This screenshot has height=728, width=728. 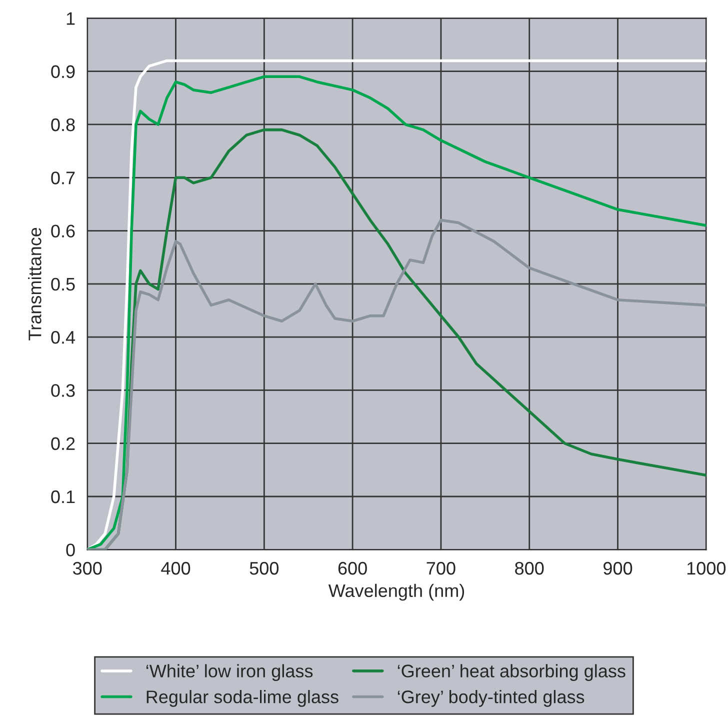 I want to click on y-tick-label: 0.3, so click(x=63, y=390).